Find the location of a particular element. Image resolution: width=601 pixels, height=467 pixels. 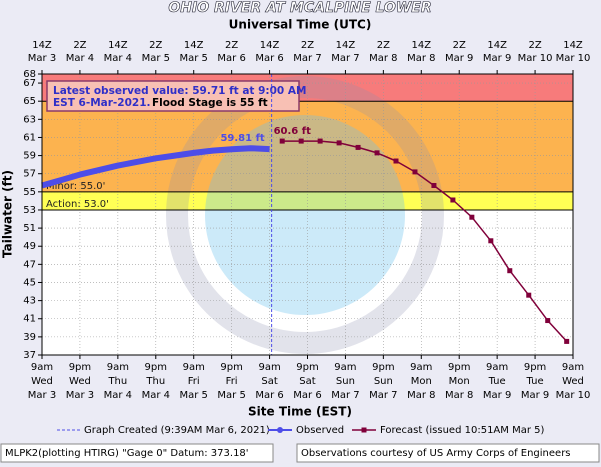

x2-tick-label: 14Z Mar 9 is located at coordinates (497, 52).